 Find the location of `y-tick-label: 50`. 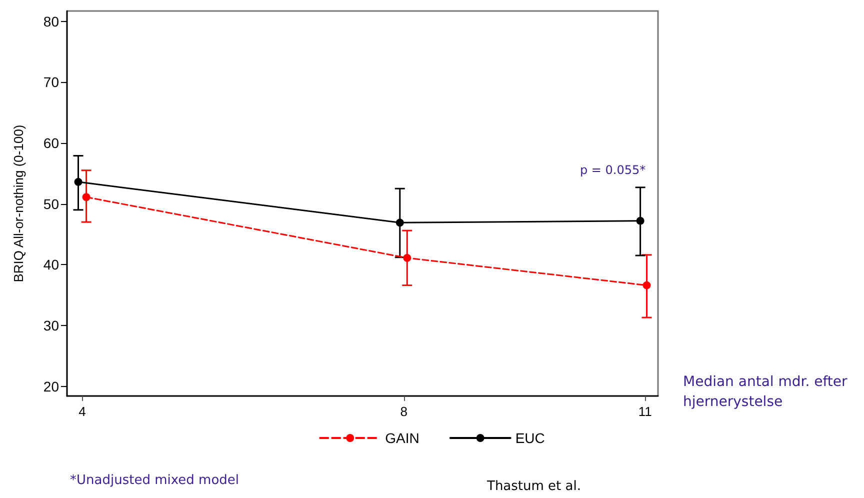

y-tick-label: 50 is located at coordinates (51, 204).